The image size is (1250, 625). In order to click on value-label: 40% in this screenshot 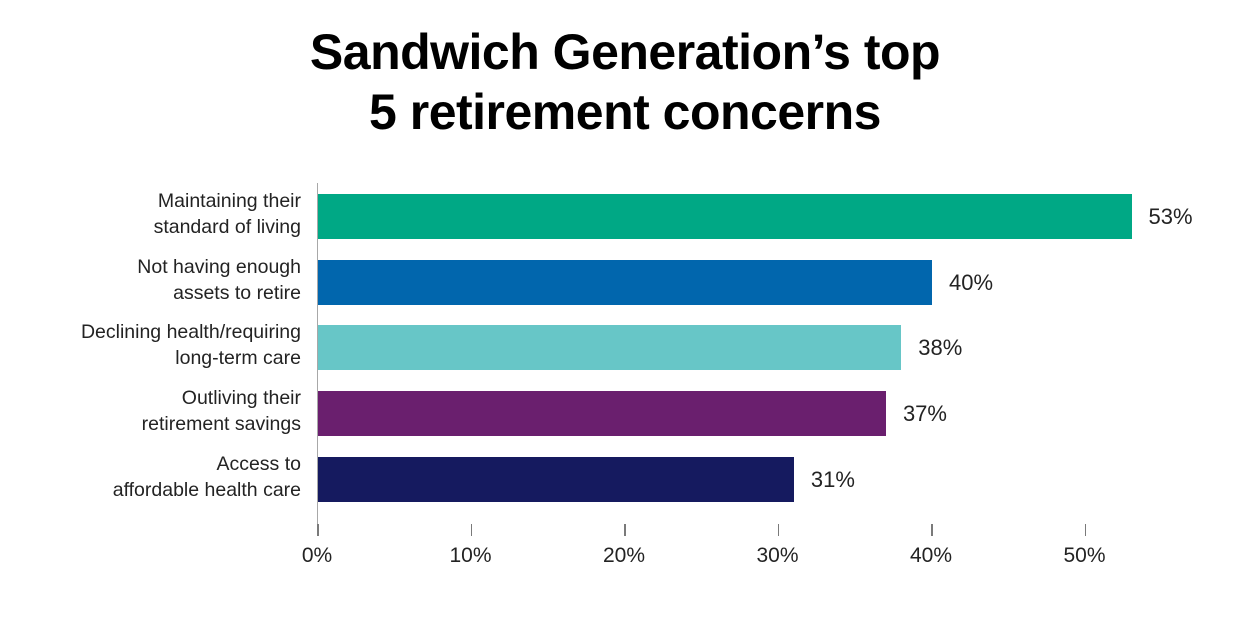, I will do `click(971, 282)`.